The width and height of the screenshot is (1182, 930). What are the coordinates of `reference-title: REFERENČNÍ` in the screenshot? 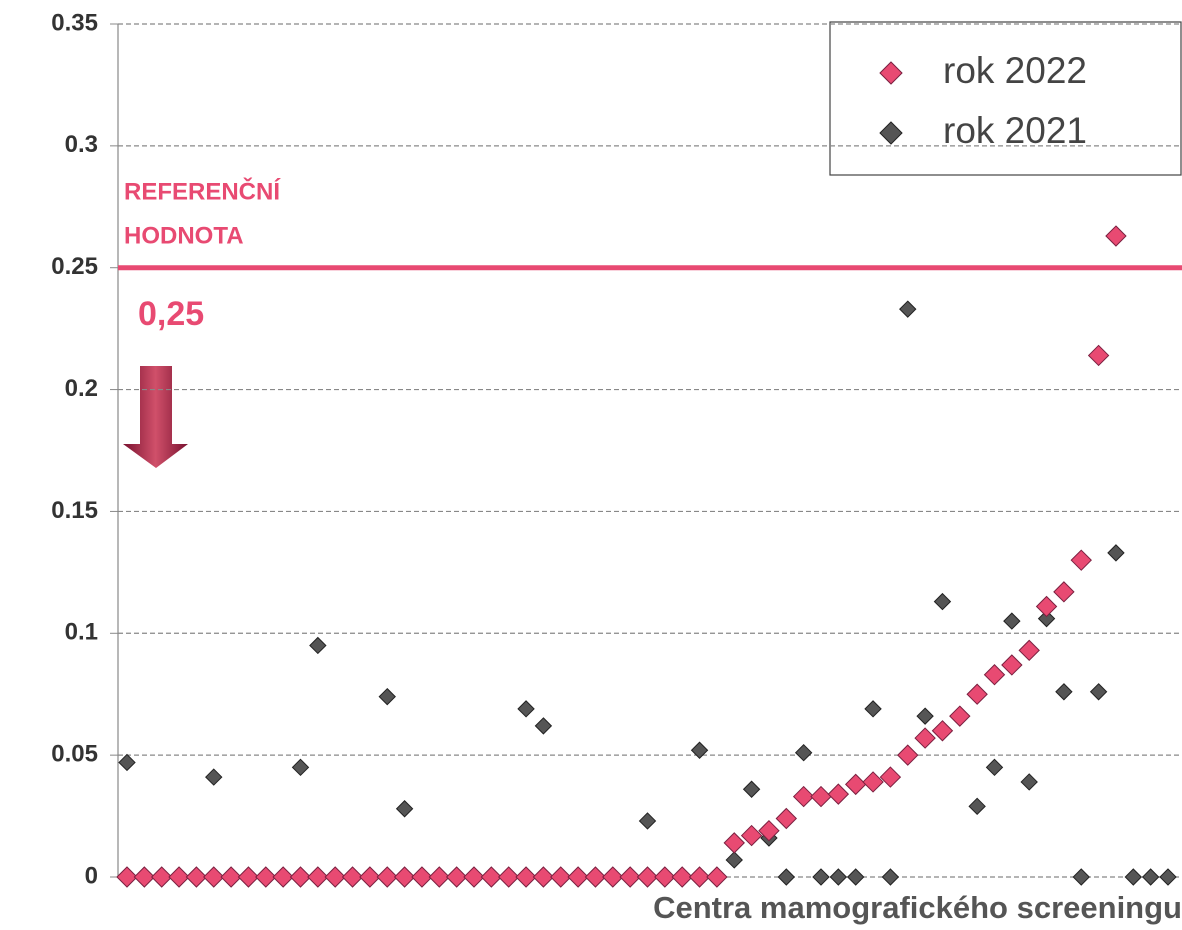 It's located at (202, 191).